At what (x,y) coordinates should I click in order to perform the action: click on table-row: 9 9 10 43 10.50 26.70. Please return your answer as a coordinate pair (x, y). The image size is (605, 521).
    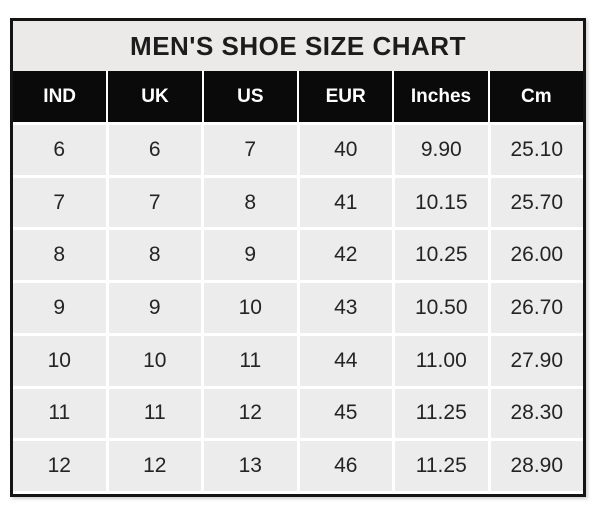
    Looking at the image, I should click on (298, 308).